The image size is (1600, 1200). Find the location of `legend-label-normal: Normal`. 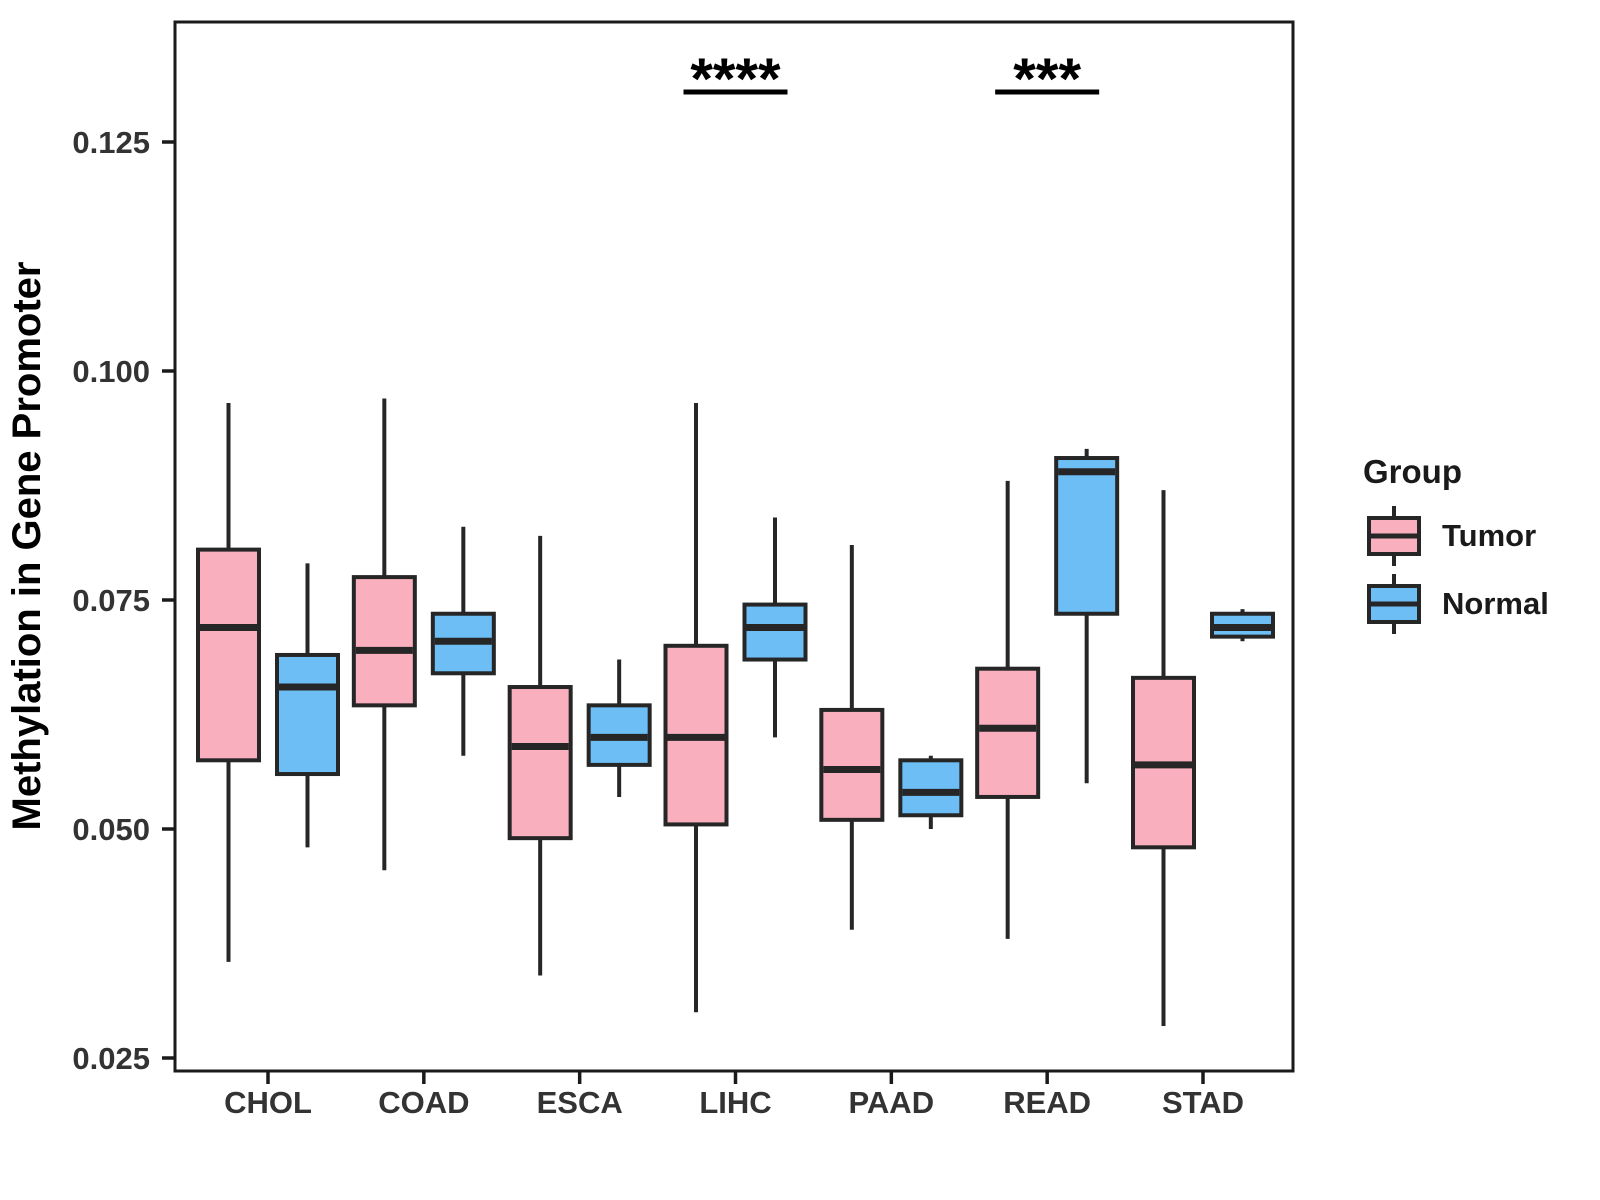

legend-label-normal: Normal is located at coordinates (1495, 603).